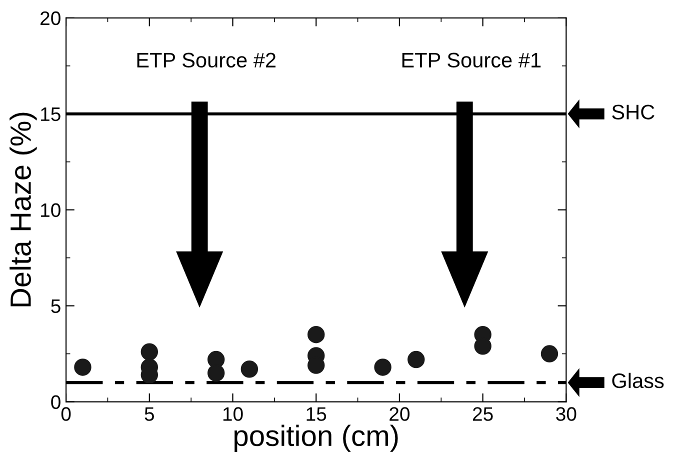  What do you see at coordinates (566, 414) in the screenshot?
I see `x-tick-label: 30` at bounding box center [566, 414].